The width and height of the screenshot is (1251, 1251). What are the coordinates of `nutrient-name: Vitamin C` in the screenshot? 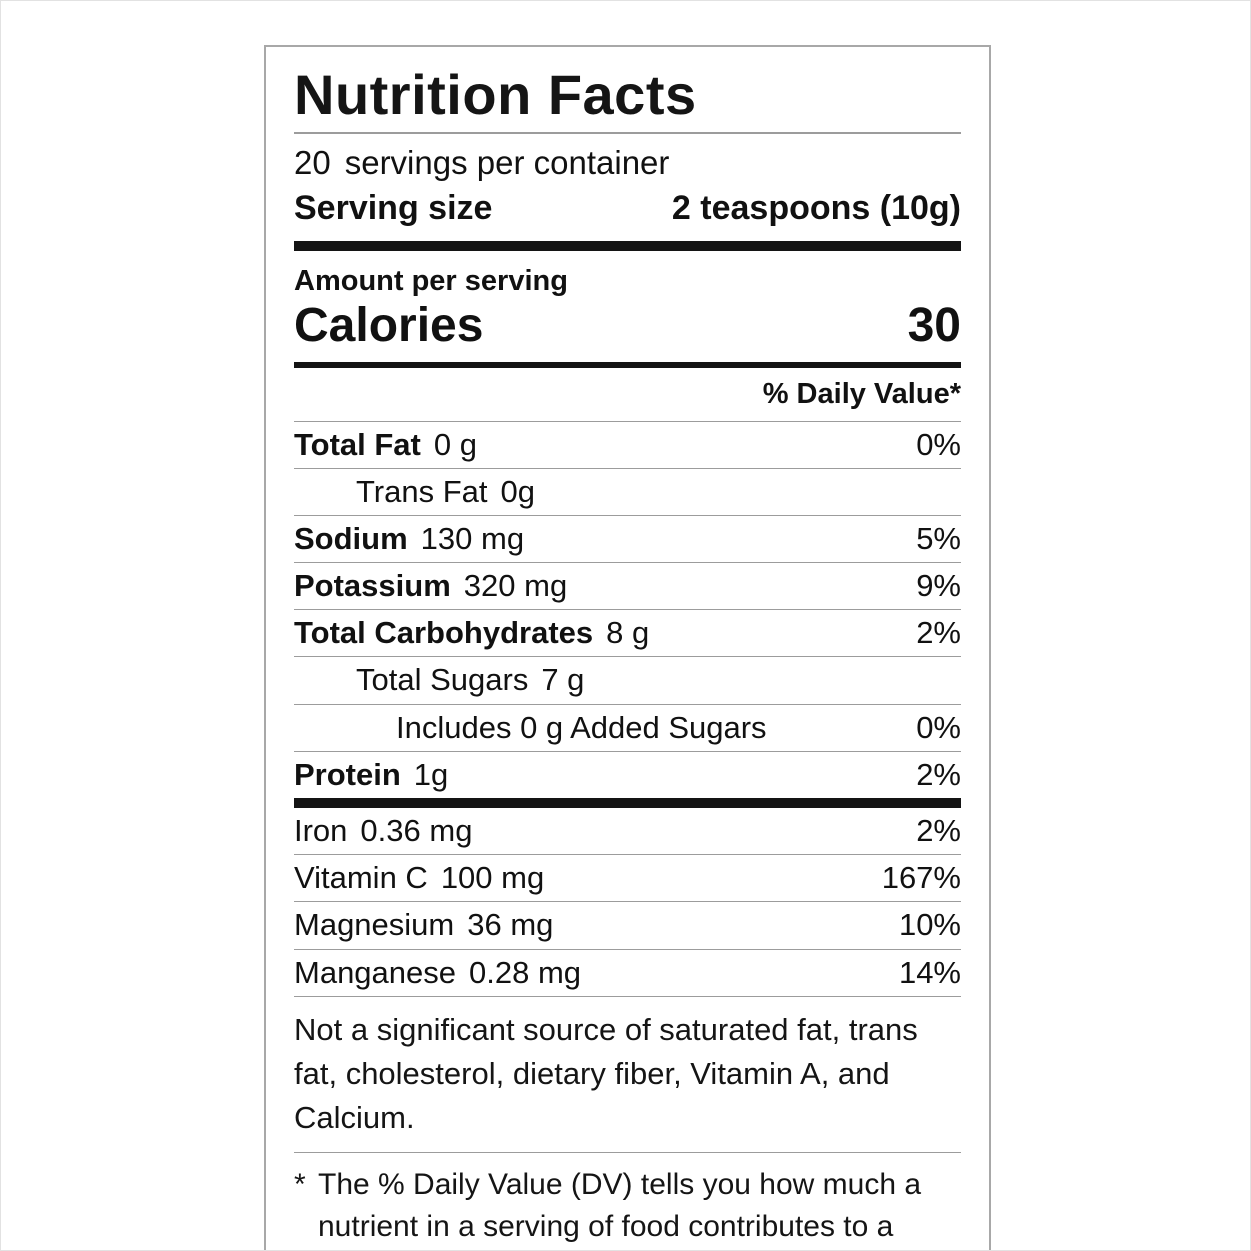 It's located at (361, 878).